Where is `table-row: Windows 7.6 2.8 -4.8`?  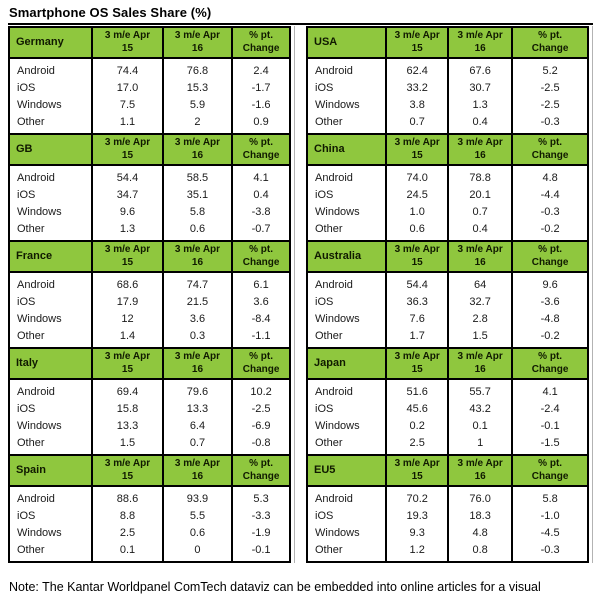
table-row: Windows 7.6 2.8 -4.8 is located at coordinates (447, 318).